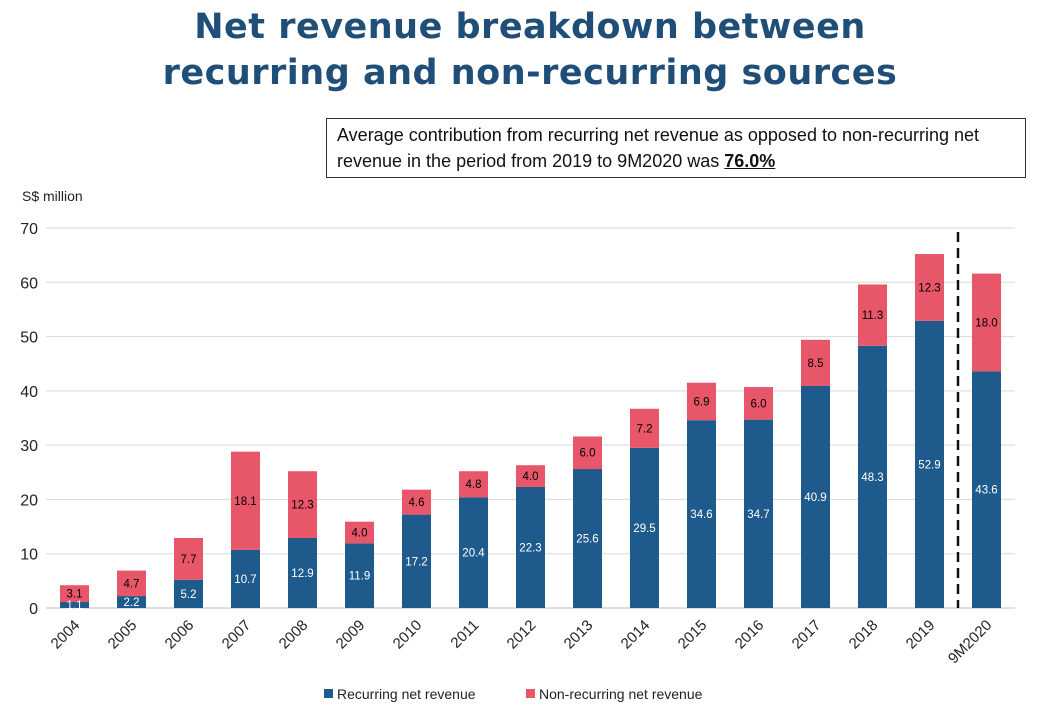  I want to click on x-tick-label: 2017, so click(807, 635).